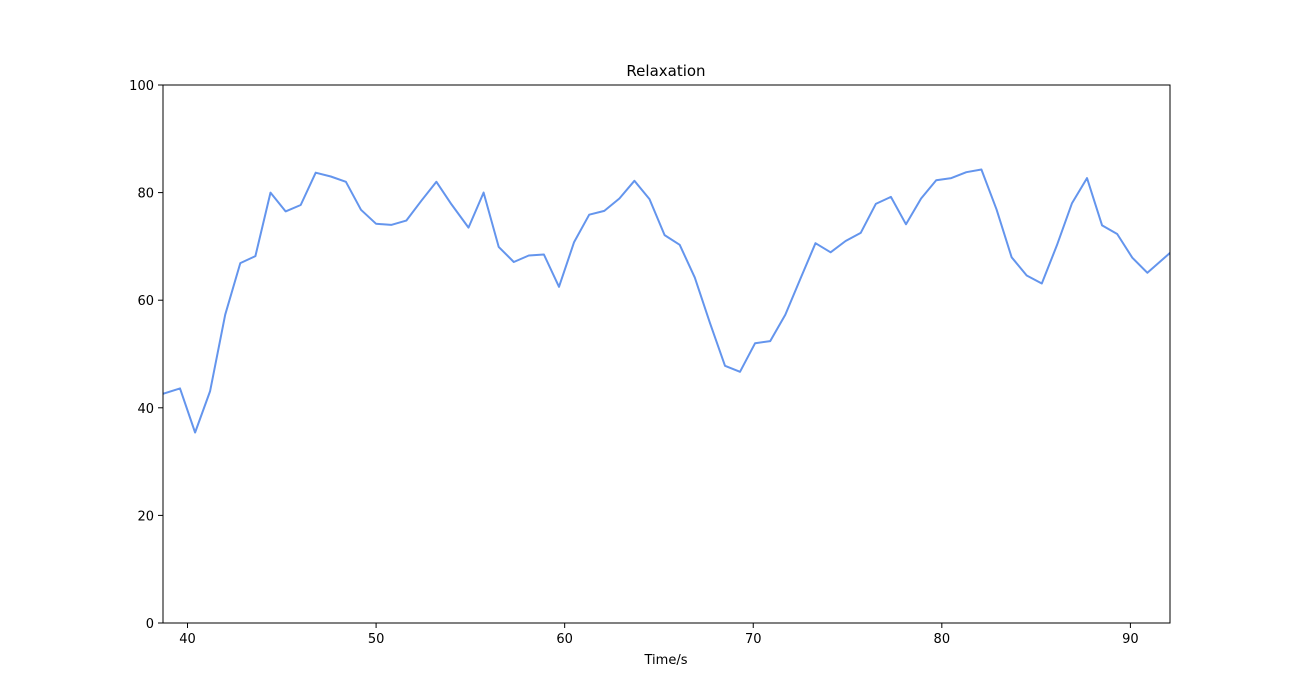  I want to click on y-axis: 0 20 40 60 80 100, so click(146, 355).